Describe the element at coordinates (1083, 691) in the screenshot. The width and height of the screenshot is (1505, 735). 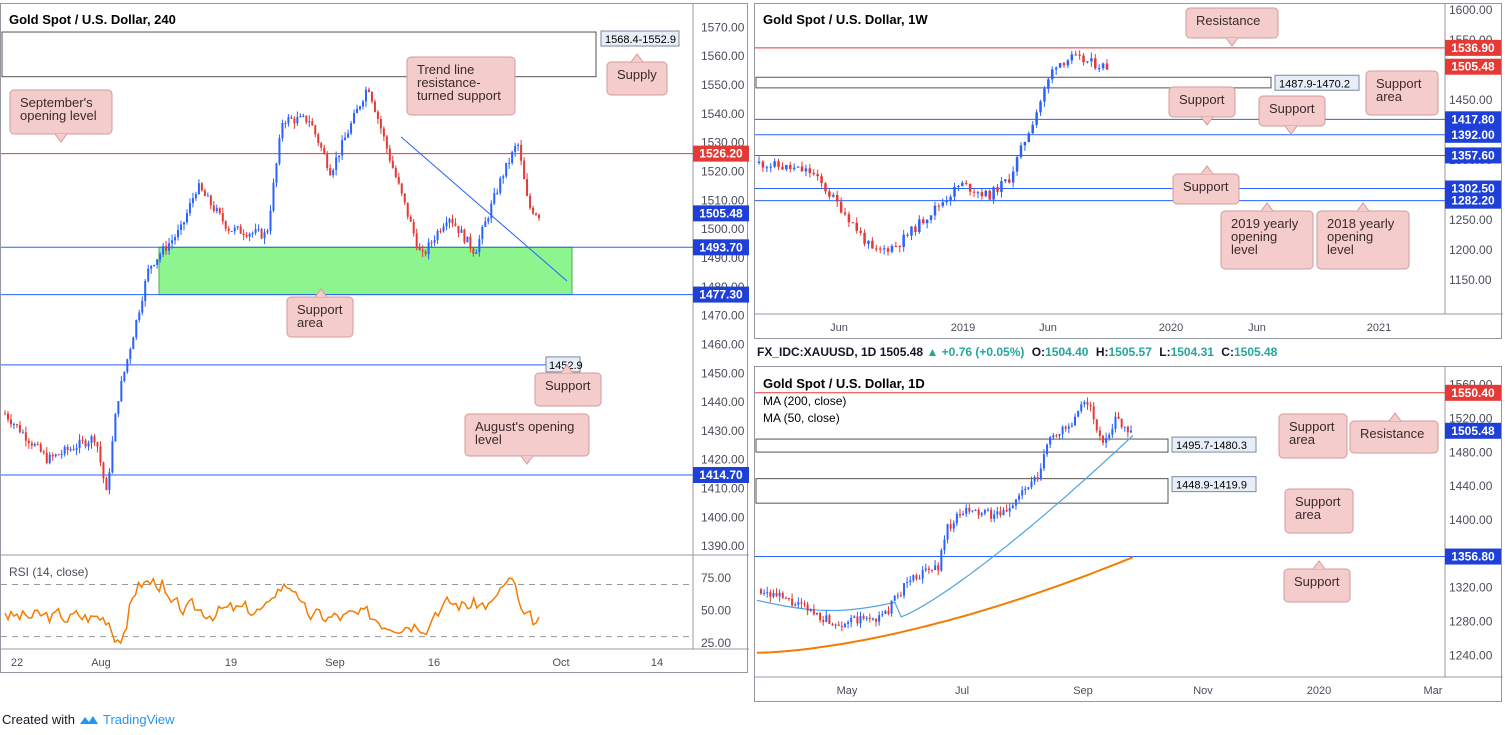
I see `x-tick-label: Sep` at that location.